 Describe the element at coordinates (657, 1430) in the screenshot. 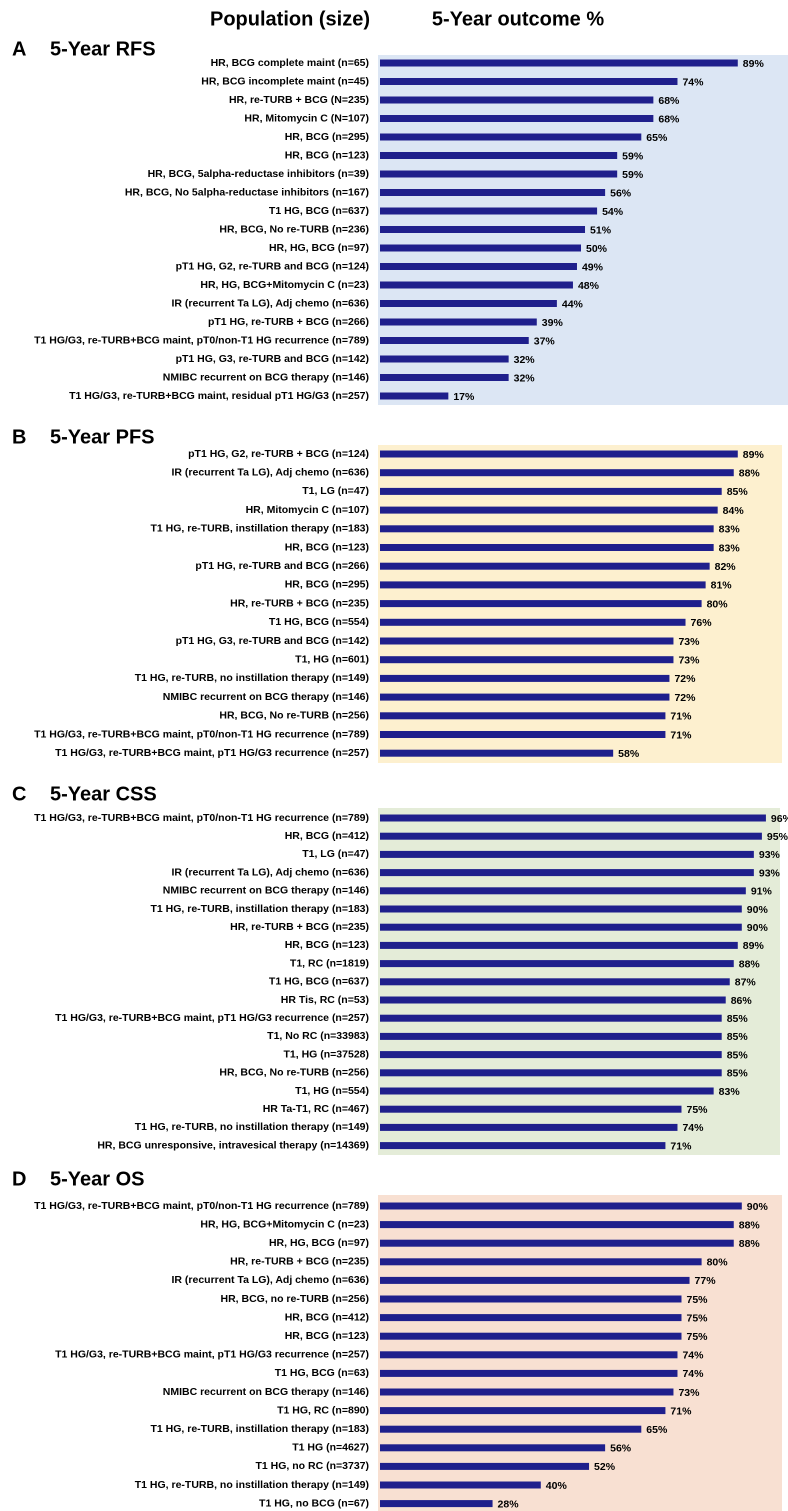

I see `value-label: 65%` at that location.